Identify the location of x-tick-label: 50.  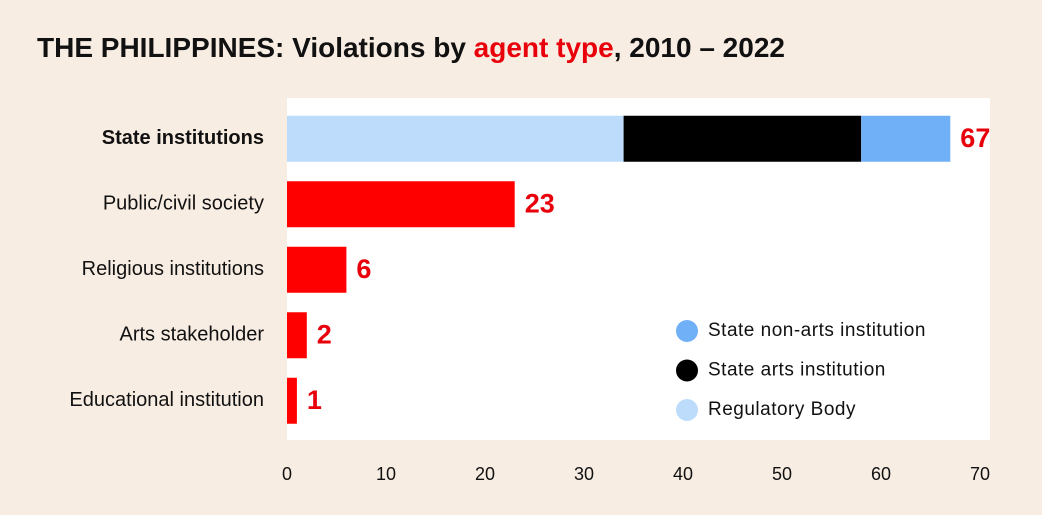
(782, 474).